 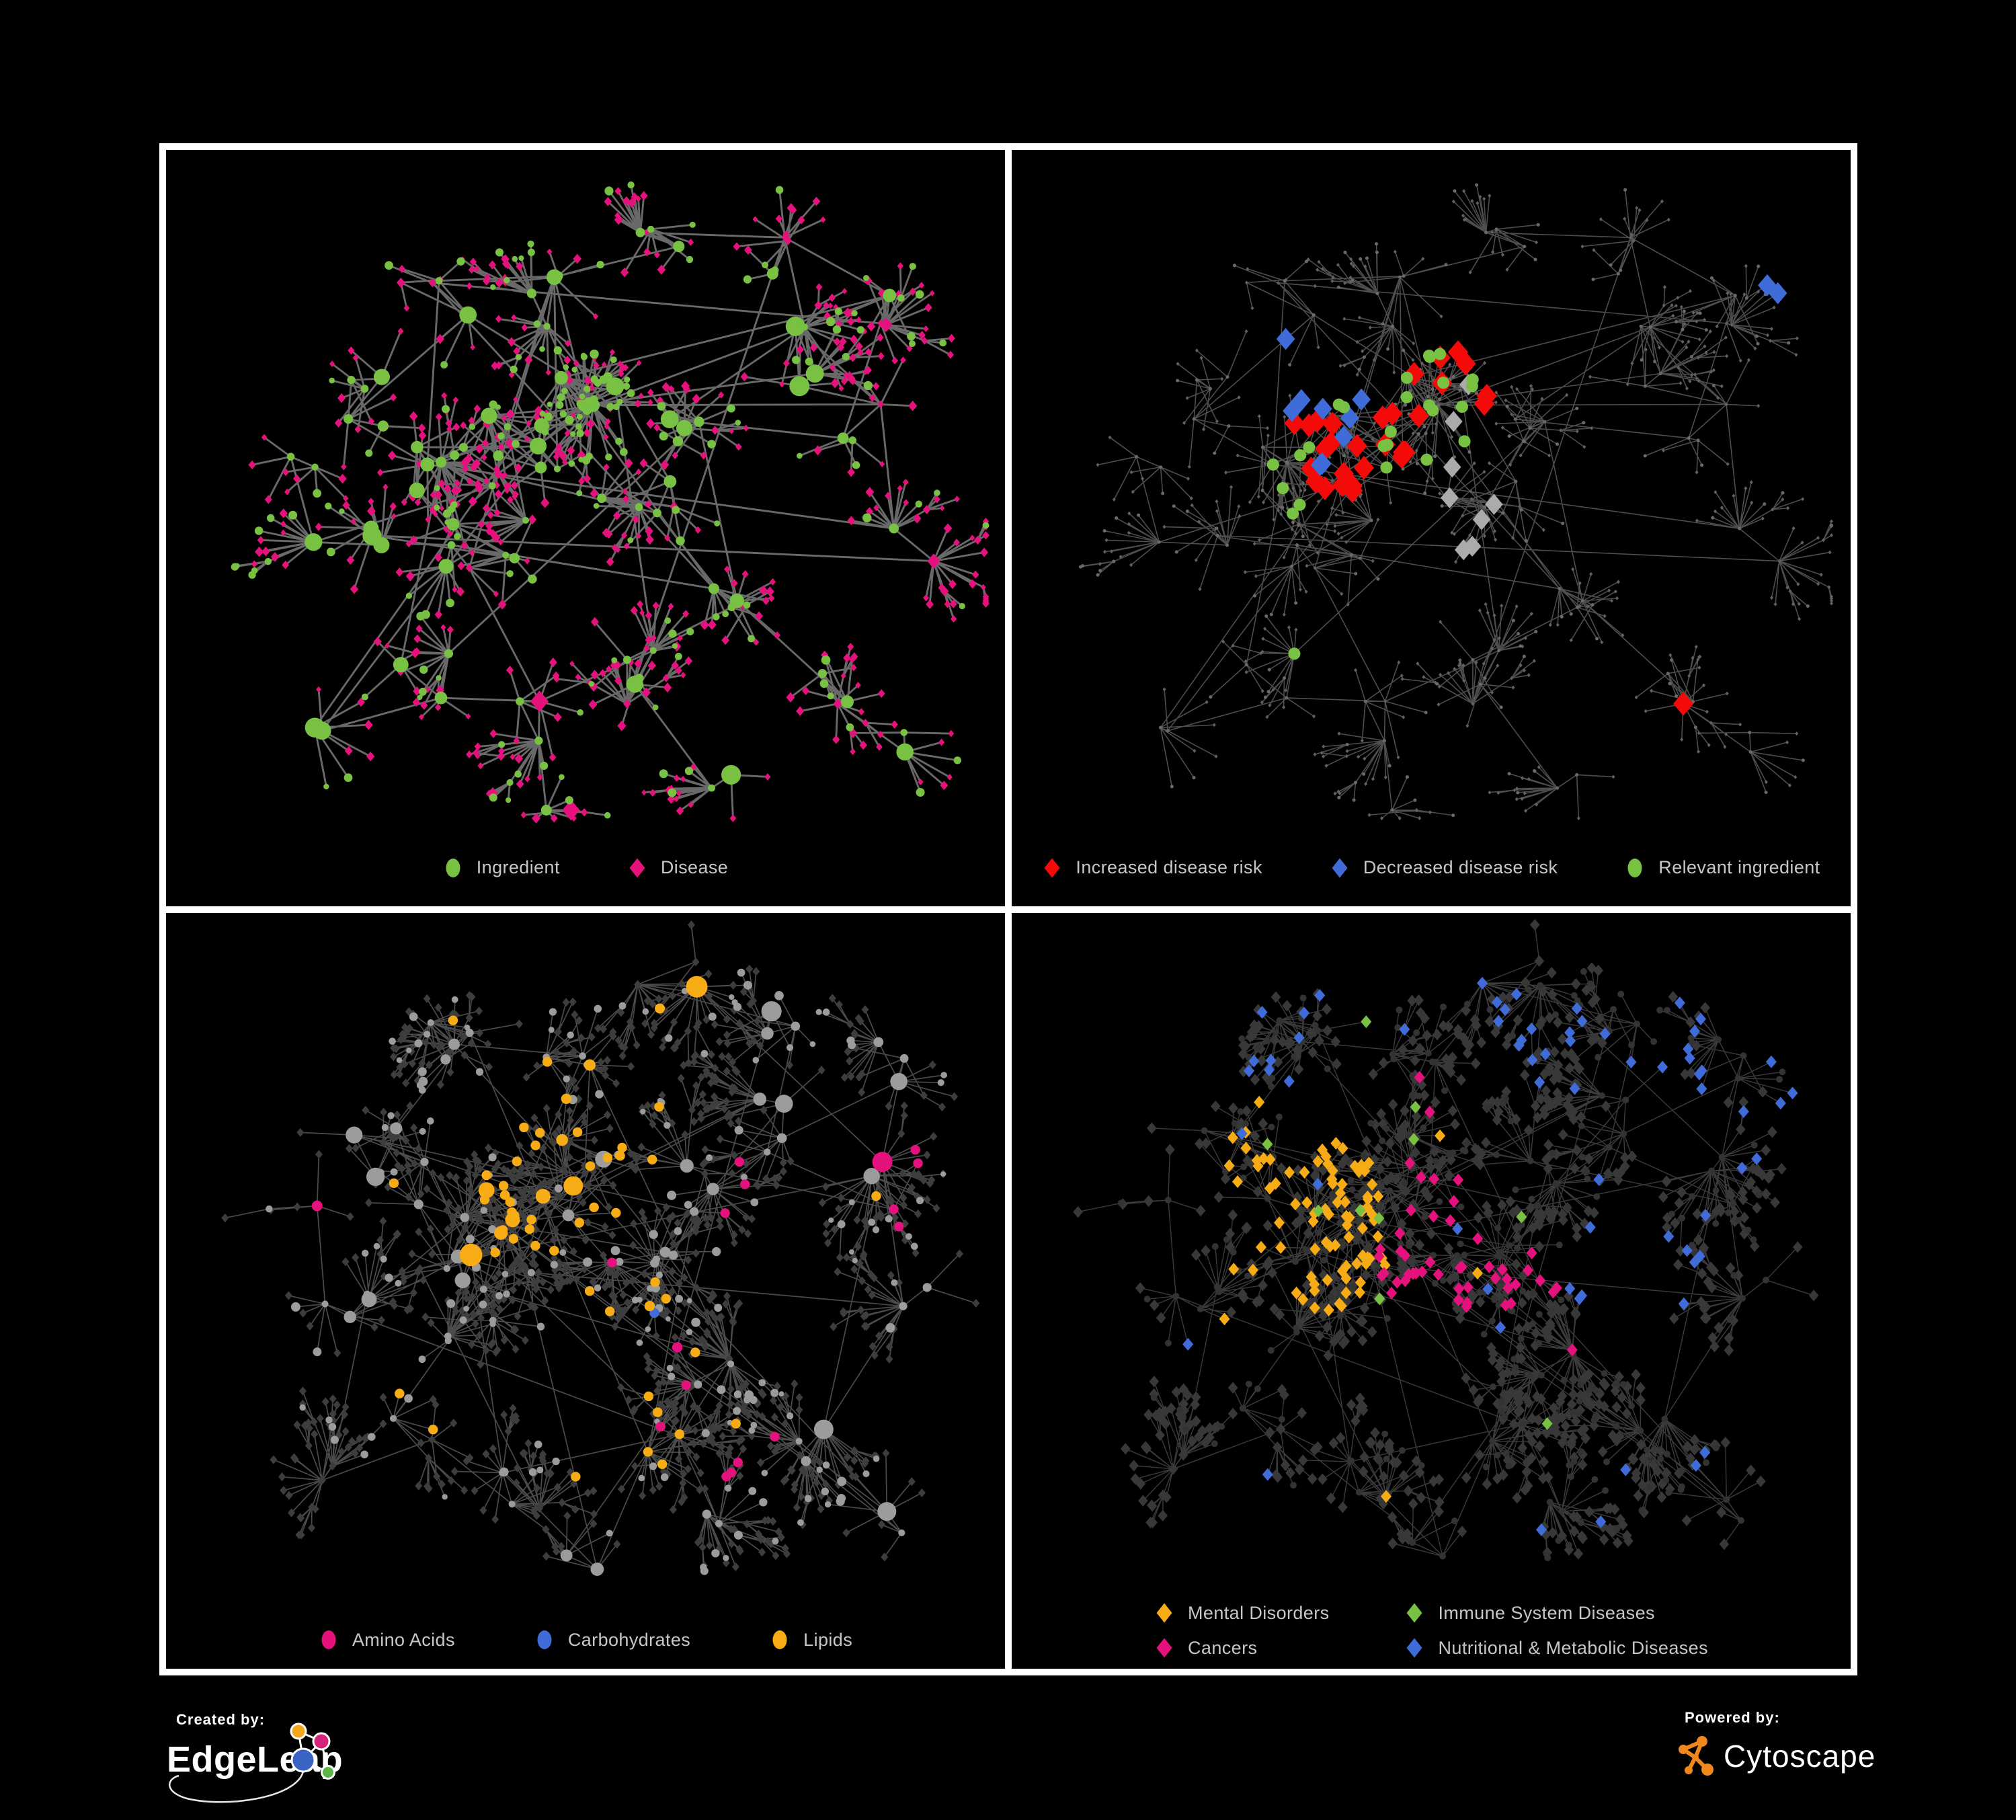 I want to click on cytoscape-wordmark: Cytoscape, so click(x=1800, y=1756).